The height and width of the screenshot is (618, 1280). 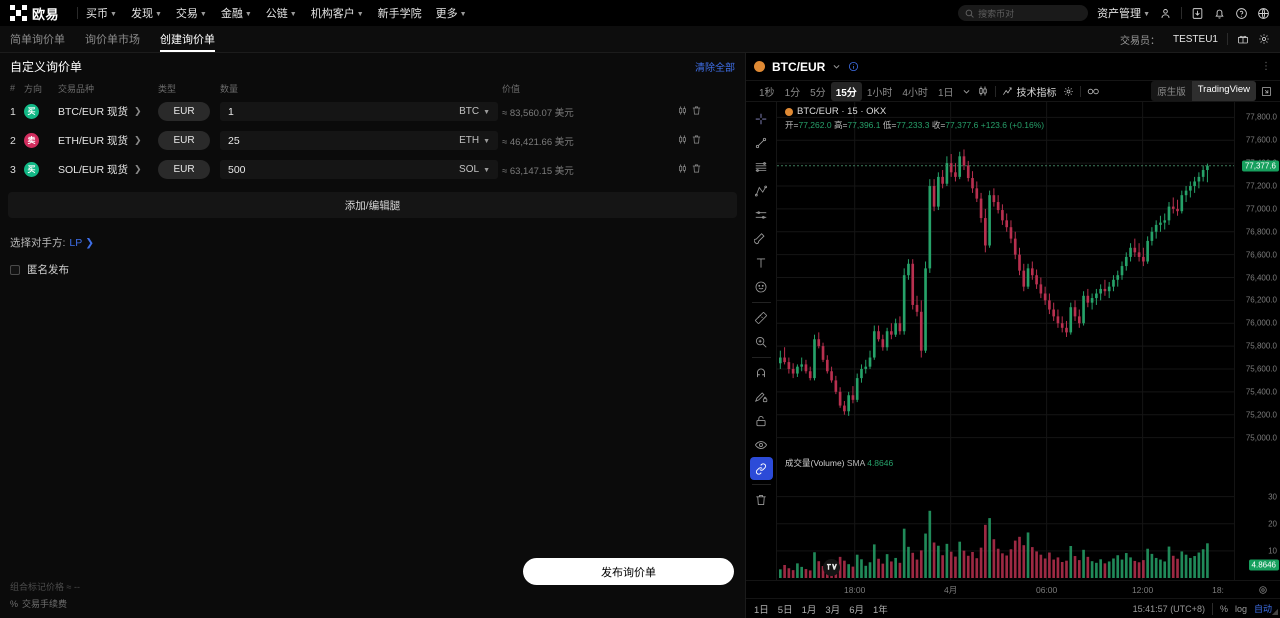 I want to click on indicators-label: 技术指标, so click(x=1036, y=93).